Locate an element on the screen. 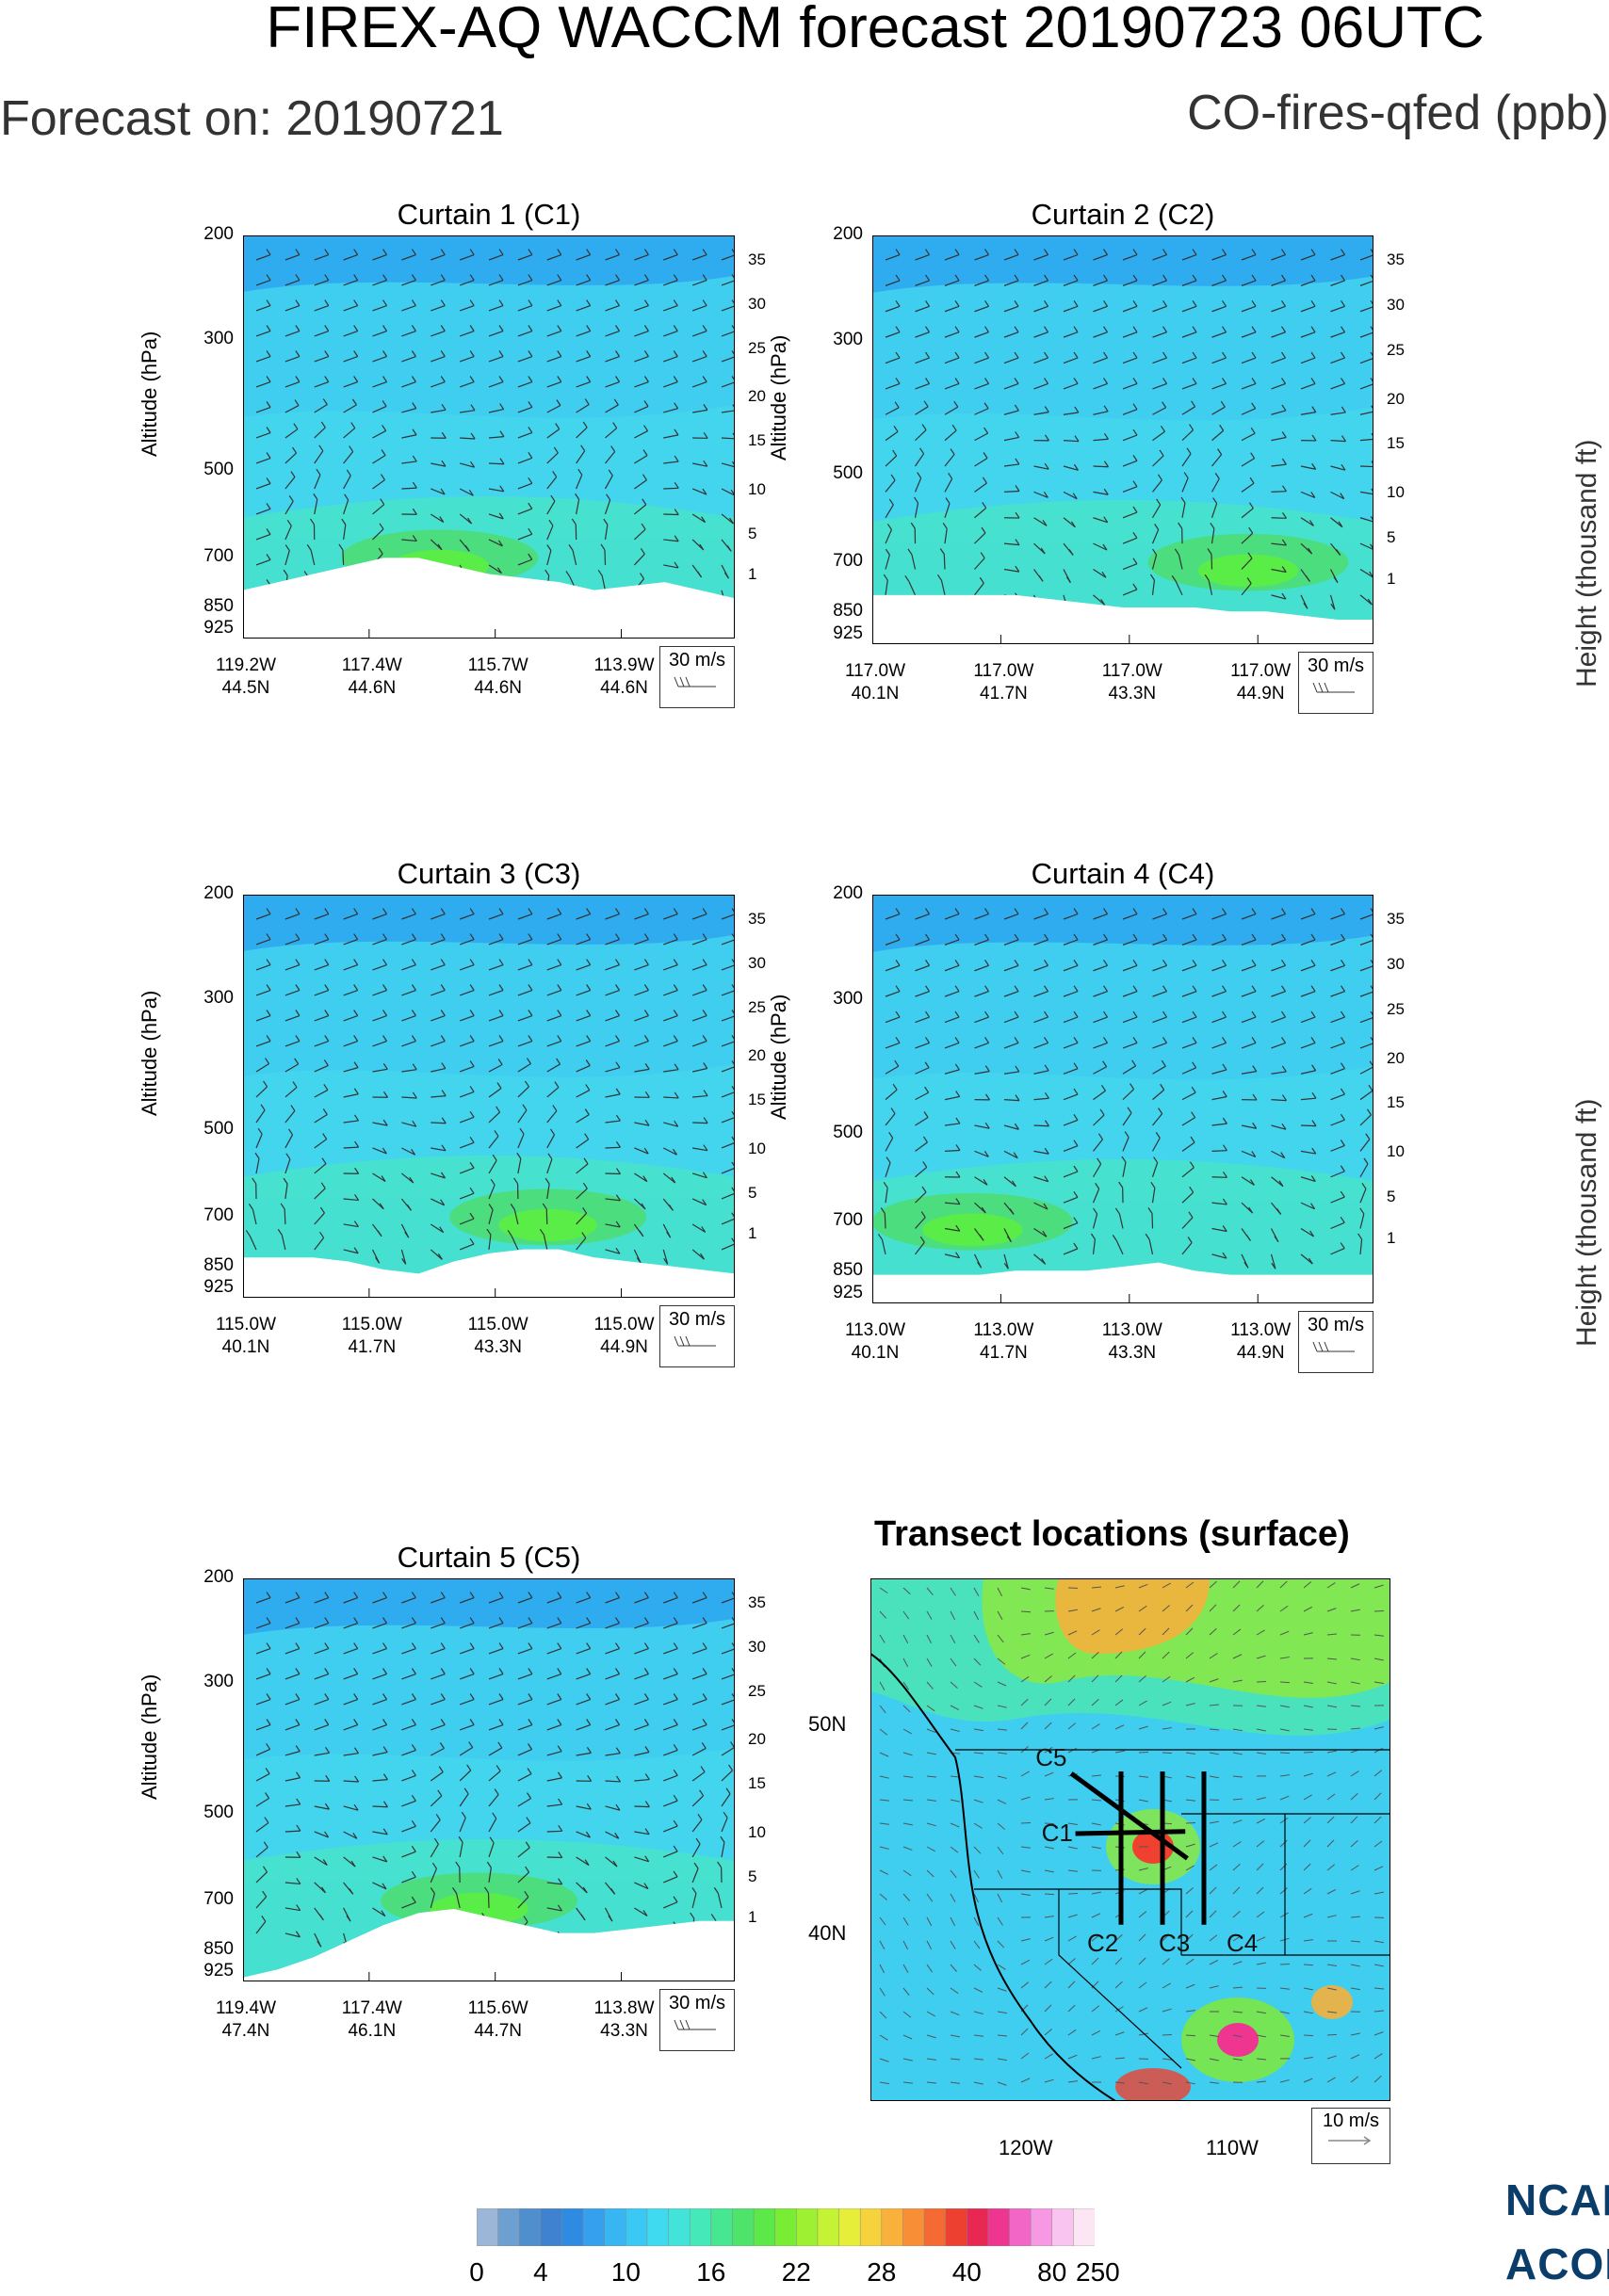 The width and height of the screenshot is (1609, 2296). c4-ptick-200: 200 is located at coordinates (848, 893).